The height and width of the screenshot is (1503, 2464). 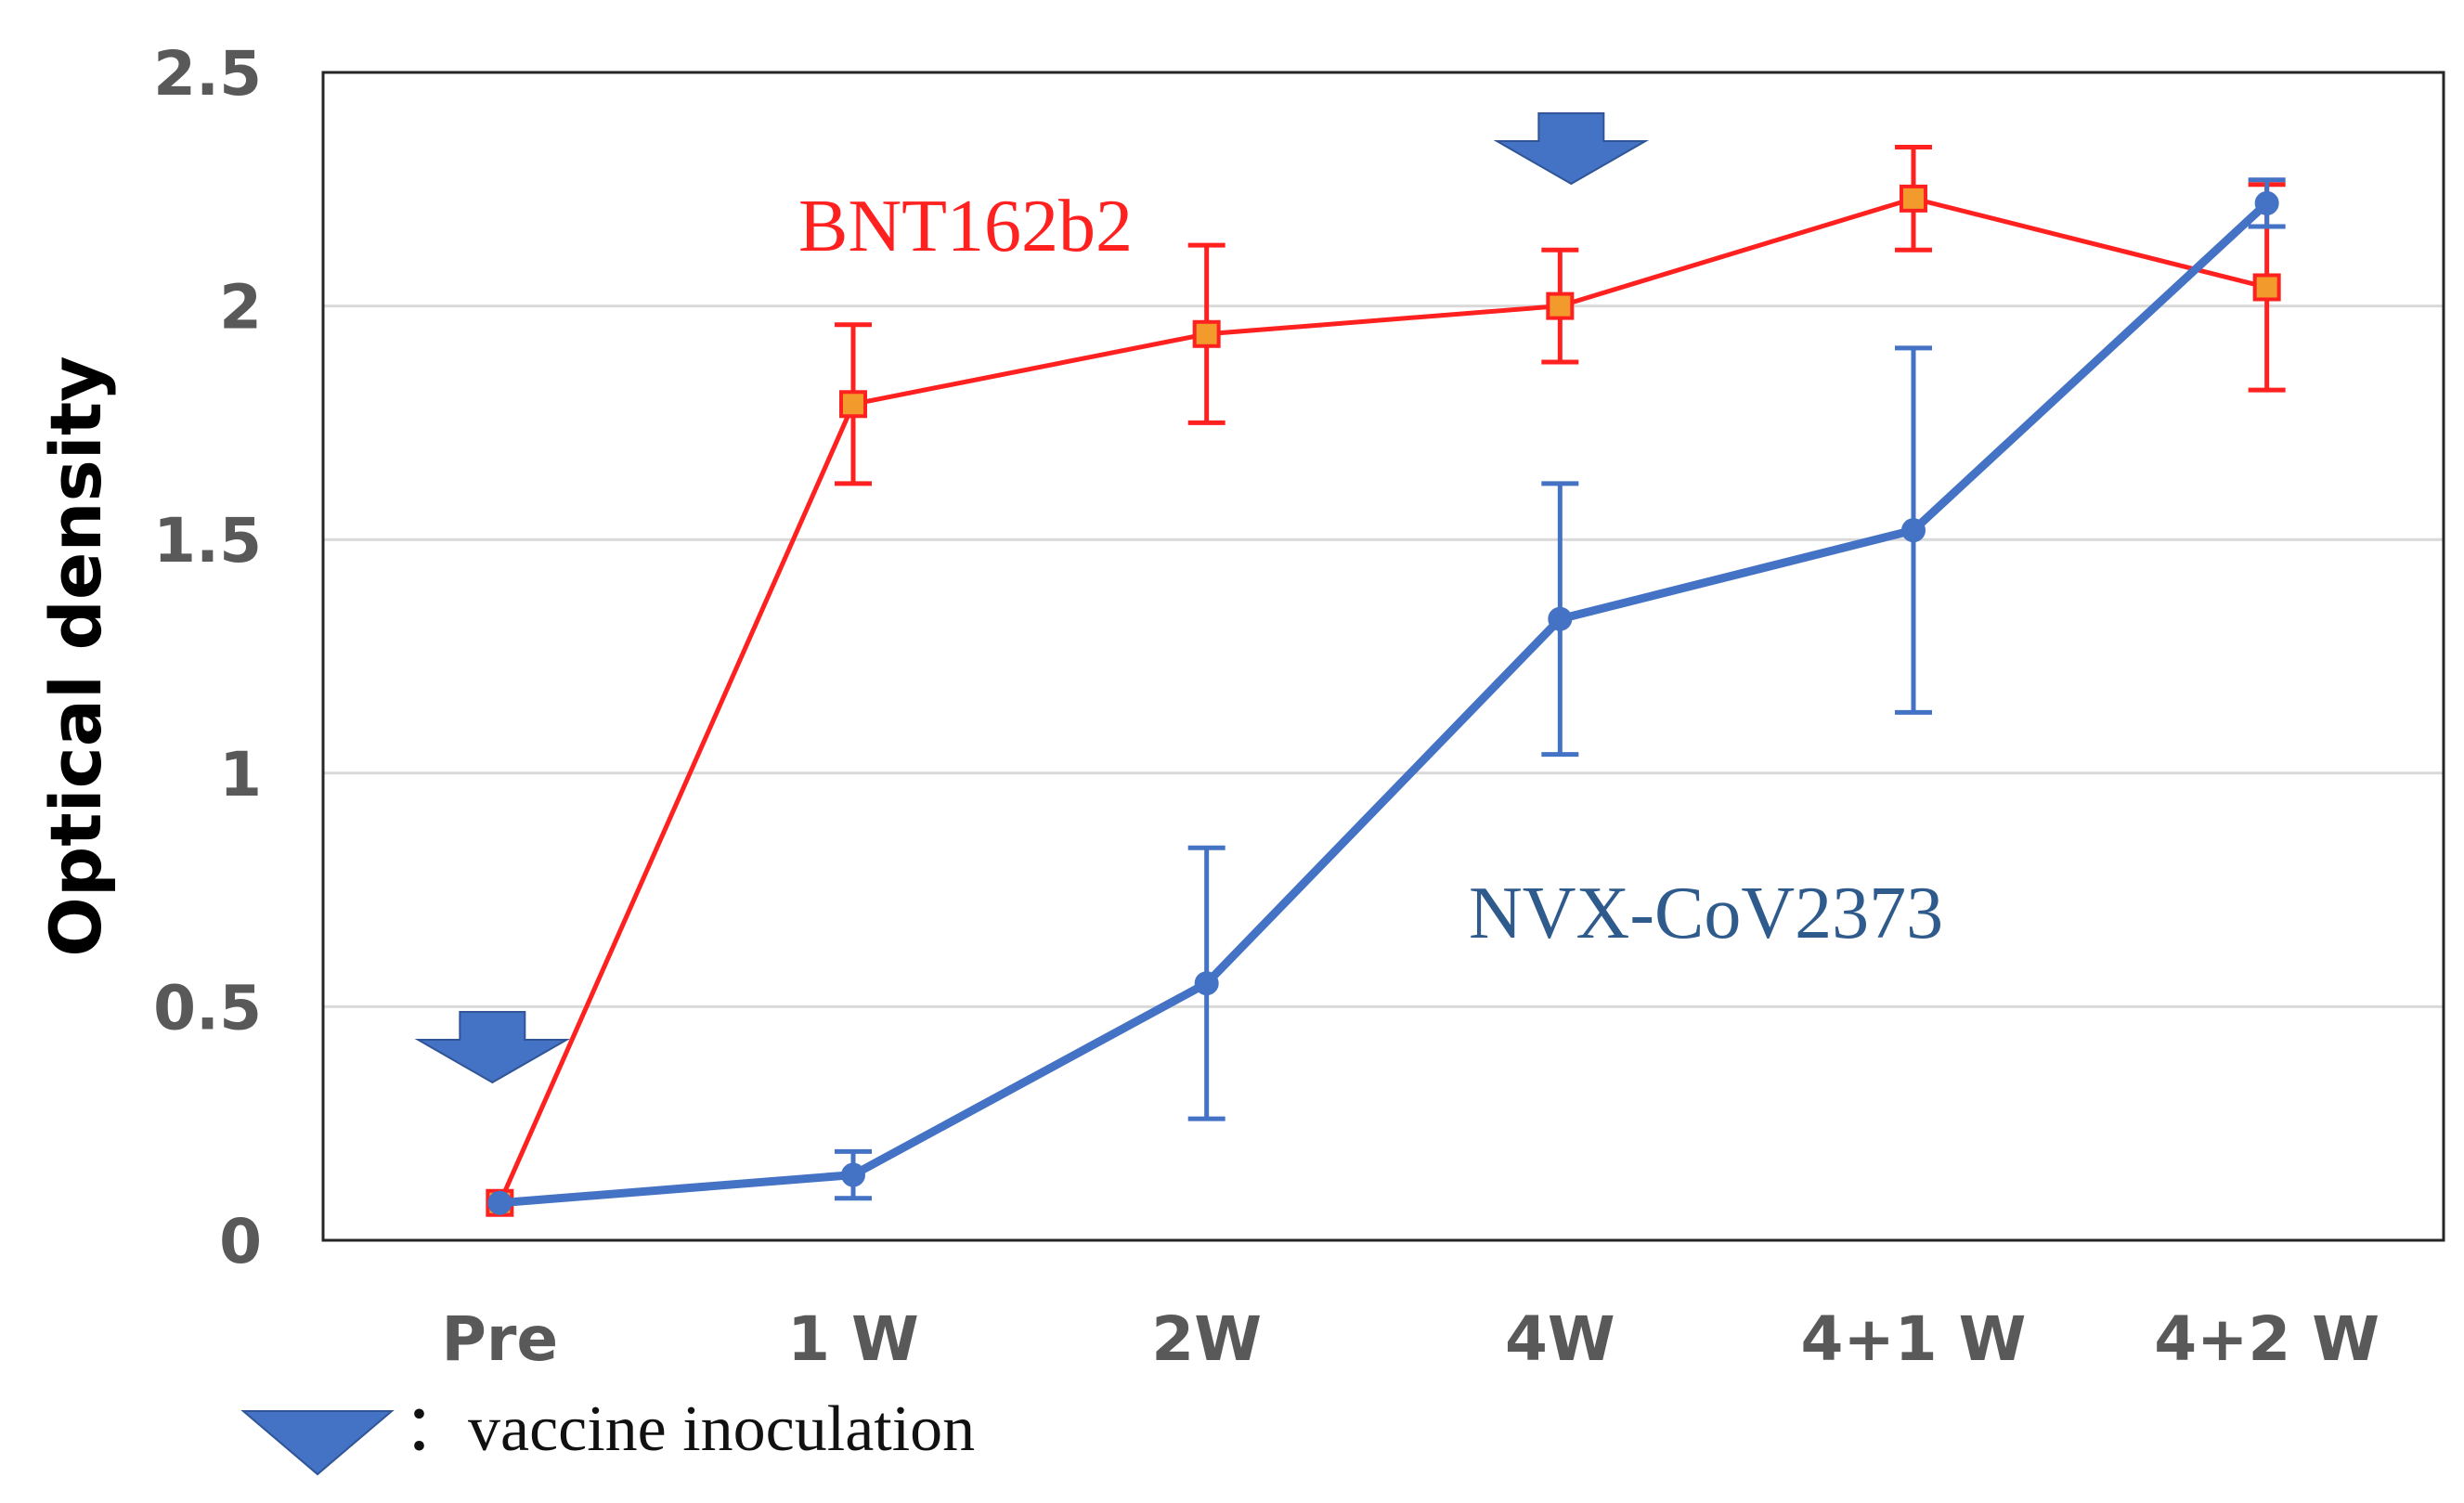 What do you see at coordinates (499, 1339) in the screenshot?
I see `x-tick-label: Pre` at bounding box center [499, 1339].